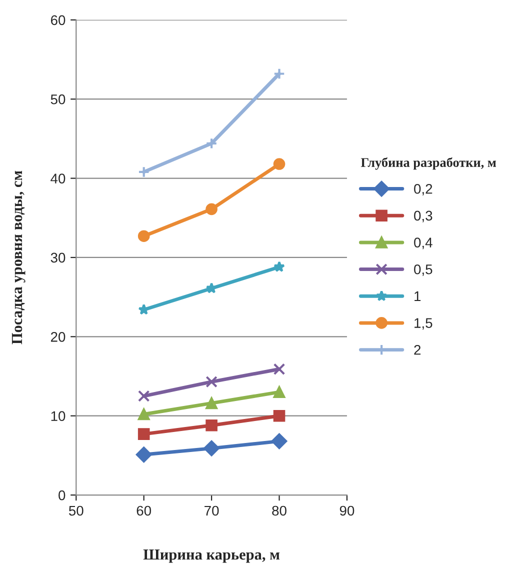 Image resolution: width=511 pixels, height=569 pixels. Describe the element at coordinates (58, 179) in the screenshot. I see `y-tick-label: 40` at that location.